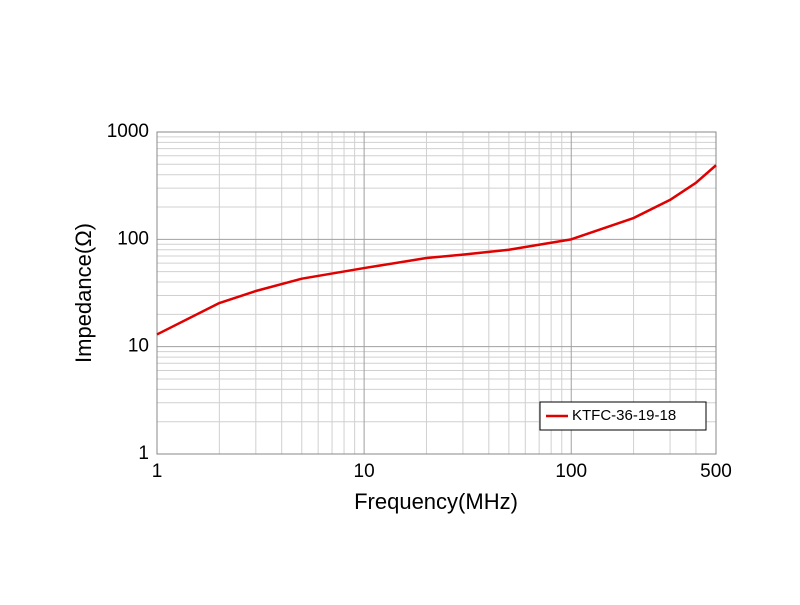  I want to click on legend-label: KTFC-36-19-18, so click(624, 415).